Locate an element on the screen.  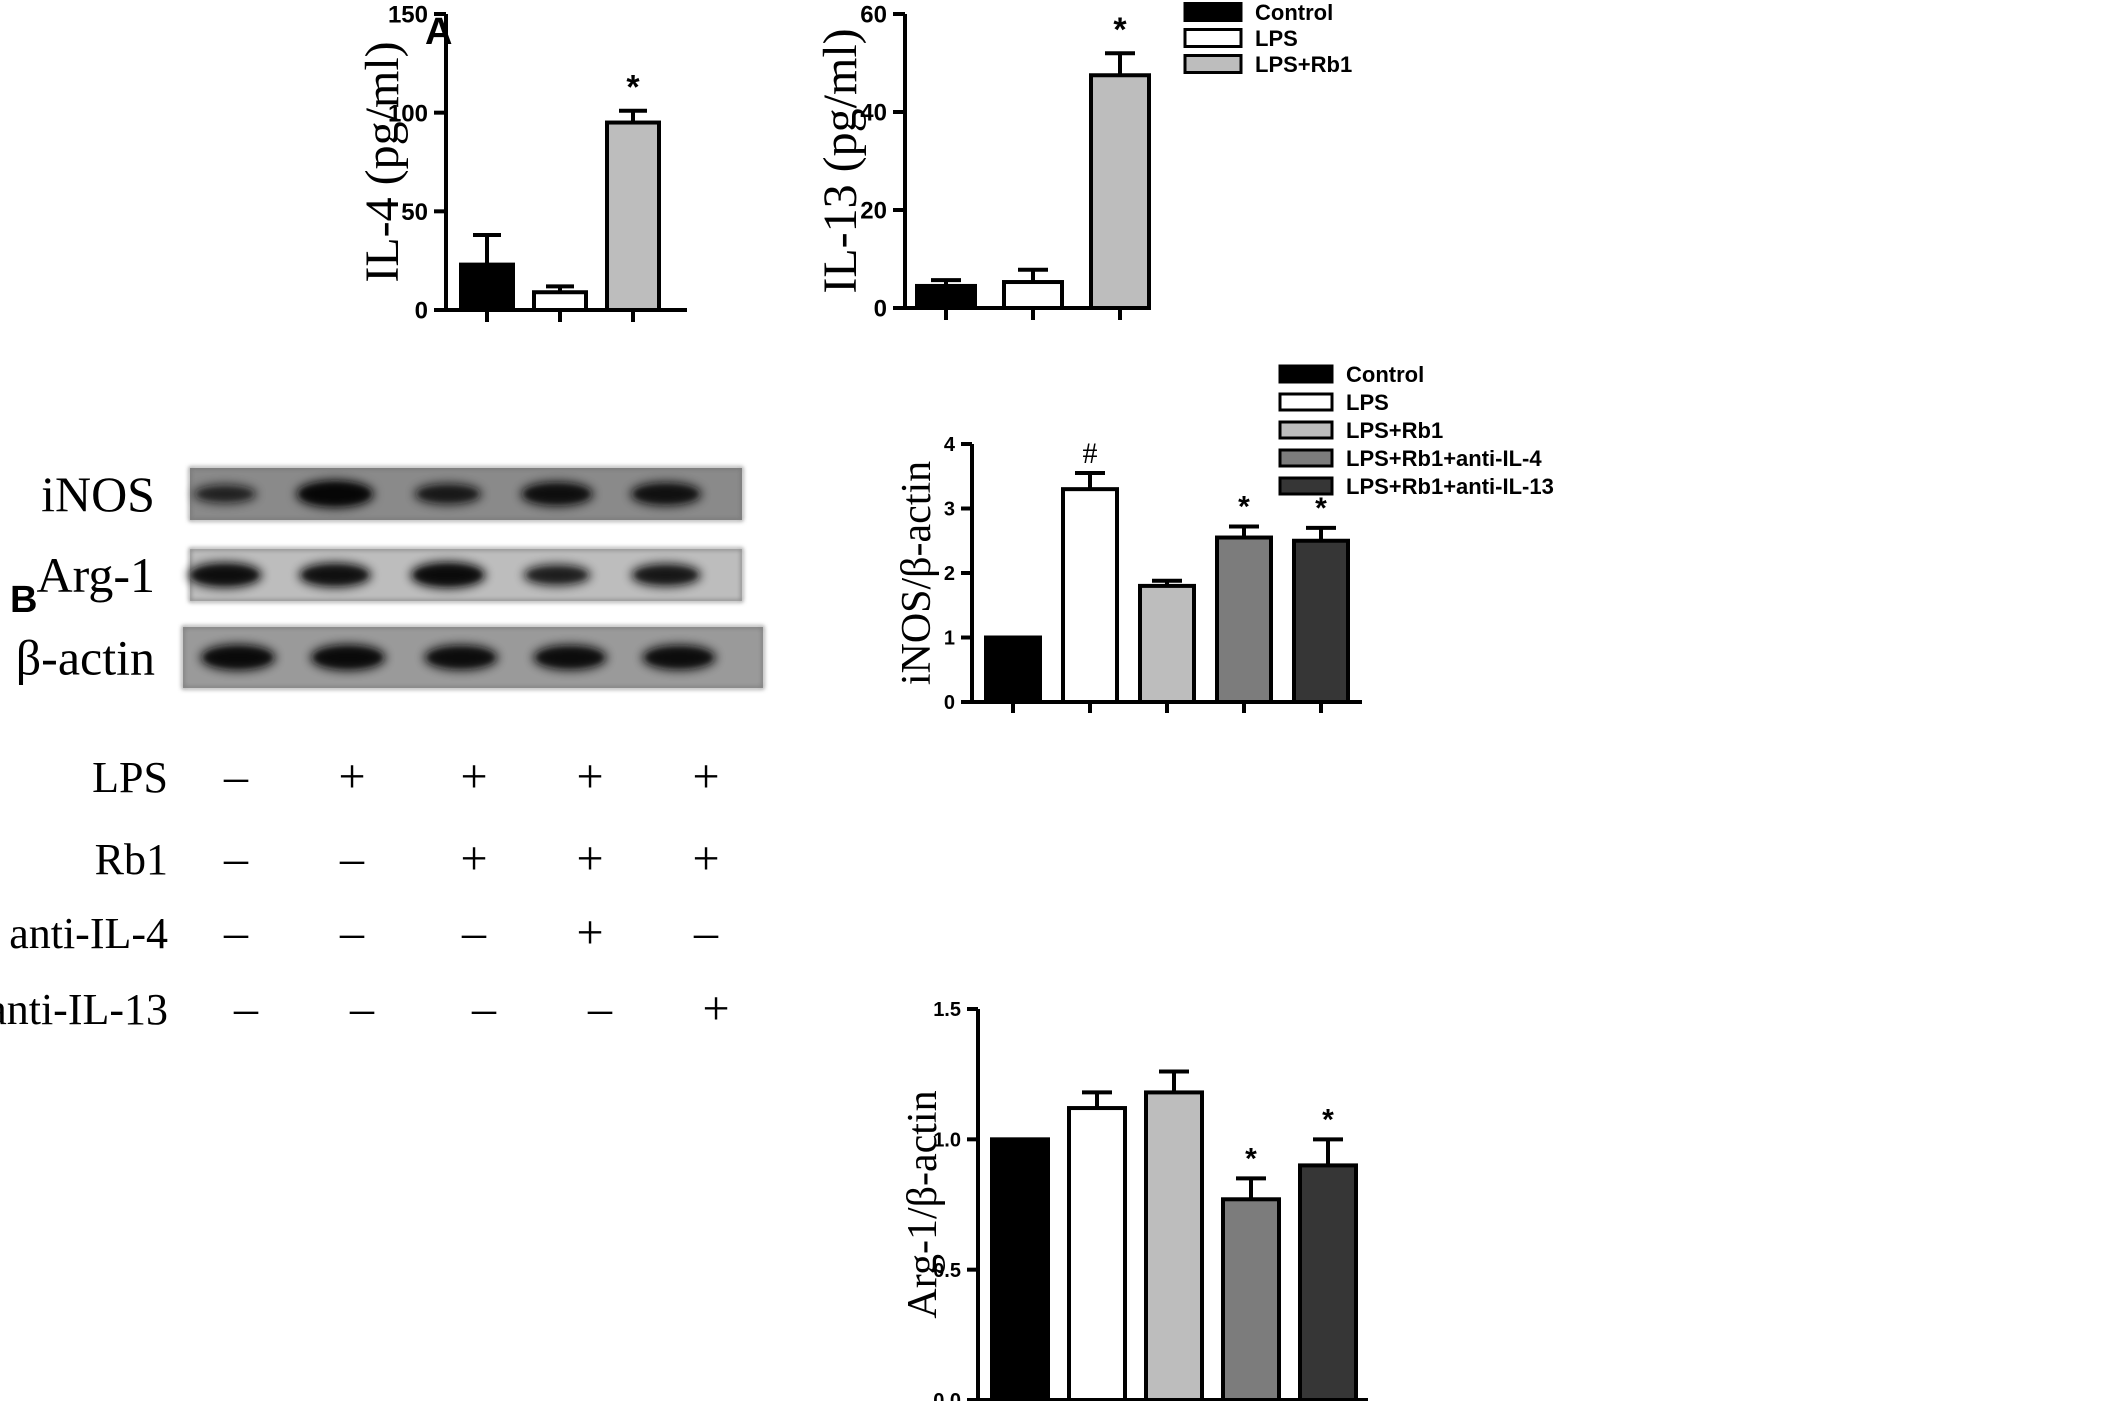
panel-label-b: B is located at coordinates (23, 600).